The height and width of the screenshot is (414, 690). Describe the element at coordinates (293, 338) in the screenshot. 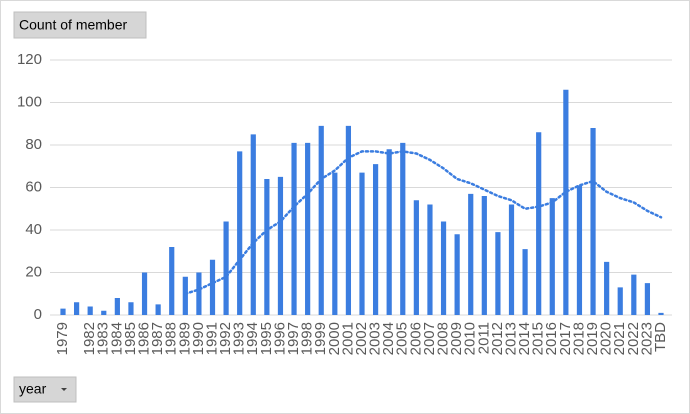

I see `x-tick-label: 1997` at that location.